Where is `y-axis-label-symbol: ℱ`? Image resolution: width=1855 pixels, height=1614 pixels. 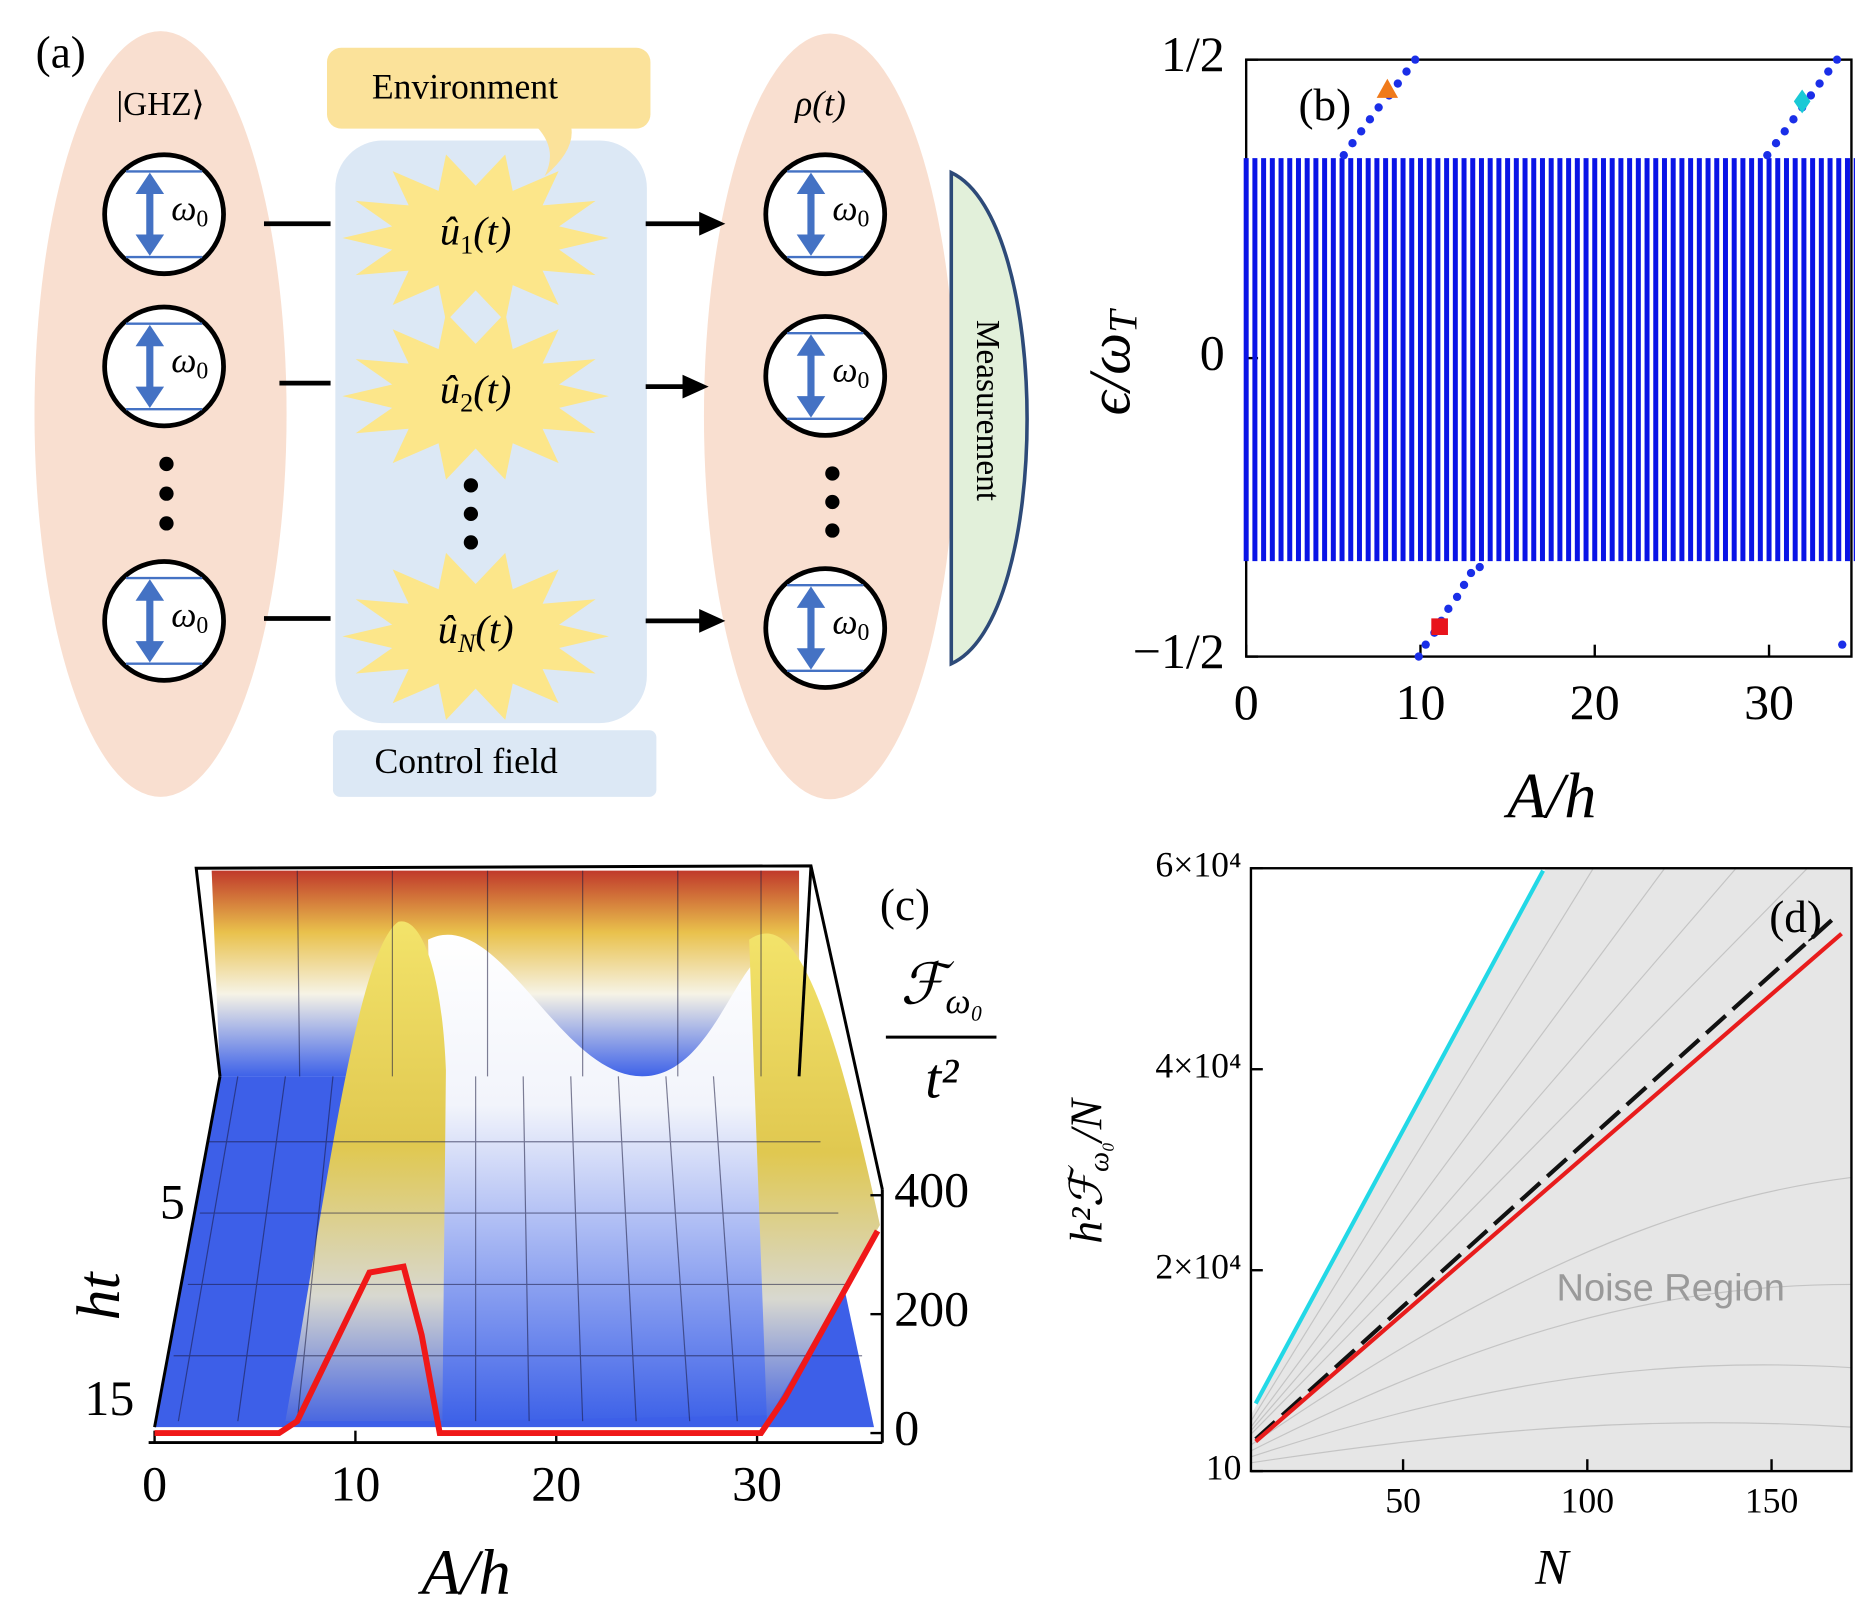
y-axis-label-symbol: ℱ is located at coordinates (1087, 1186).